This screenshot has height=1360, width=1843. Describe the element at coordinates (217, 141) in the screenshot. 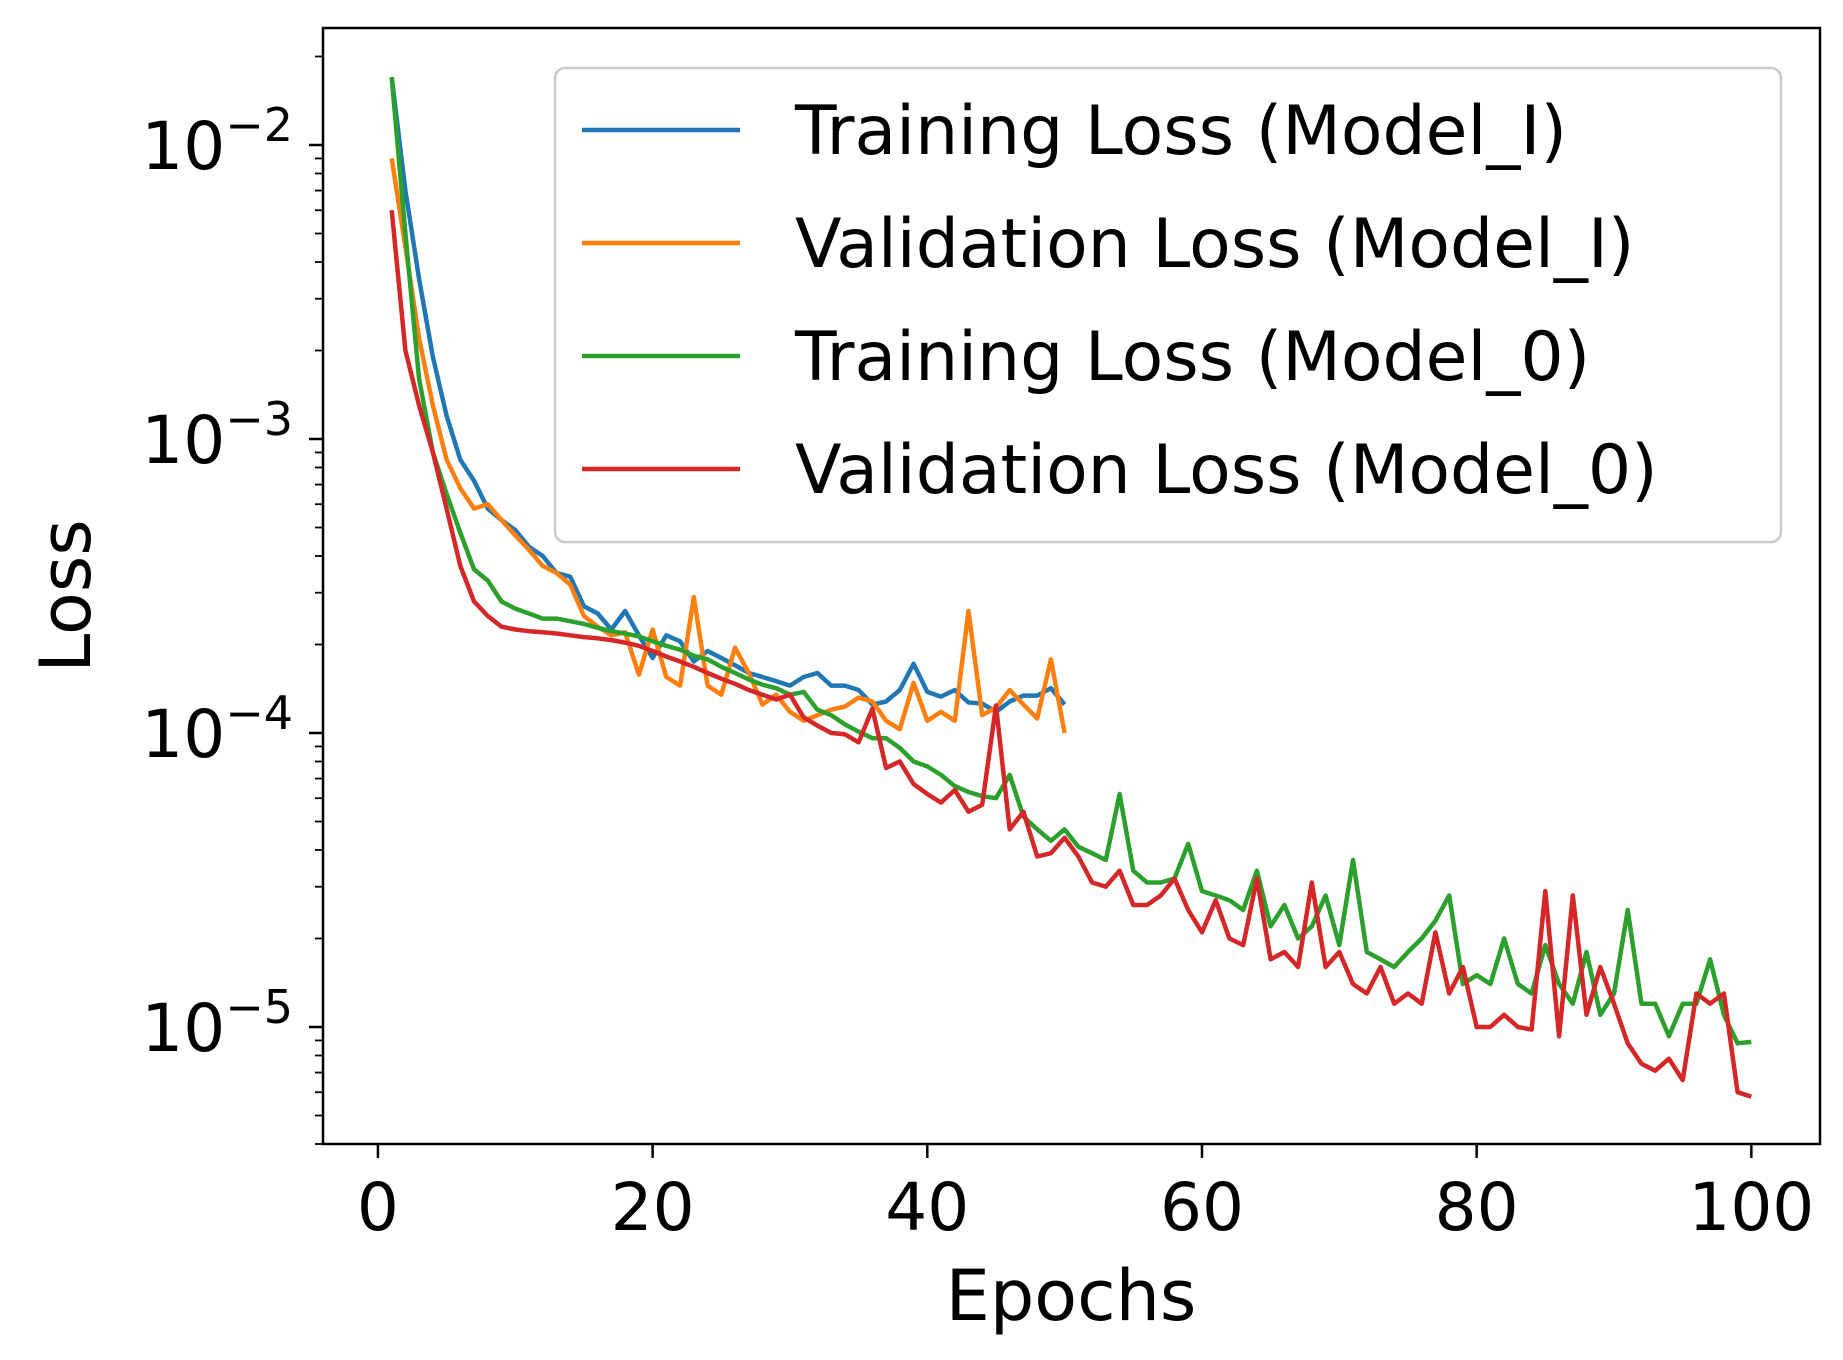

I see `y-tick-label: 10⁻²` at that location.